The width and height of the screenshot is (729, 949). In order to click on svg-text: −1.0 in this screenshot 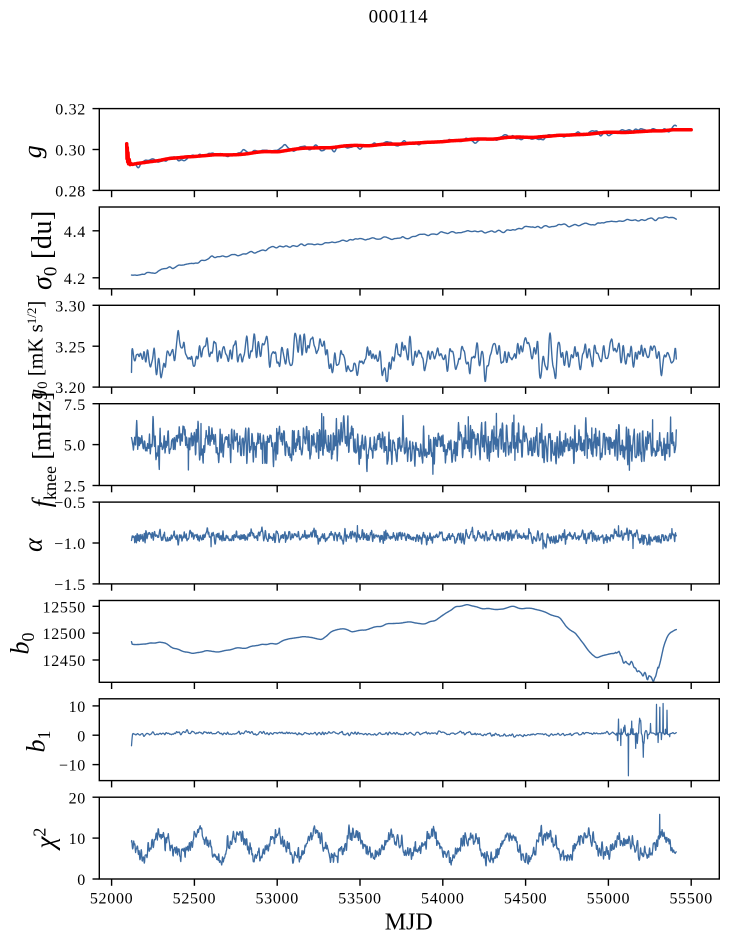, I will do `click(70, 544)`.